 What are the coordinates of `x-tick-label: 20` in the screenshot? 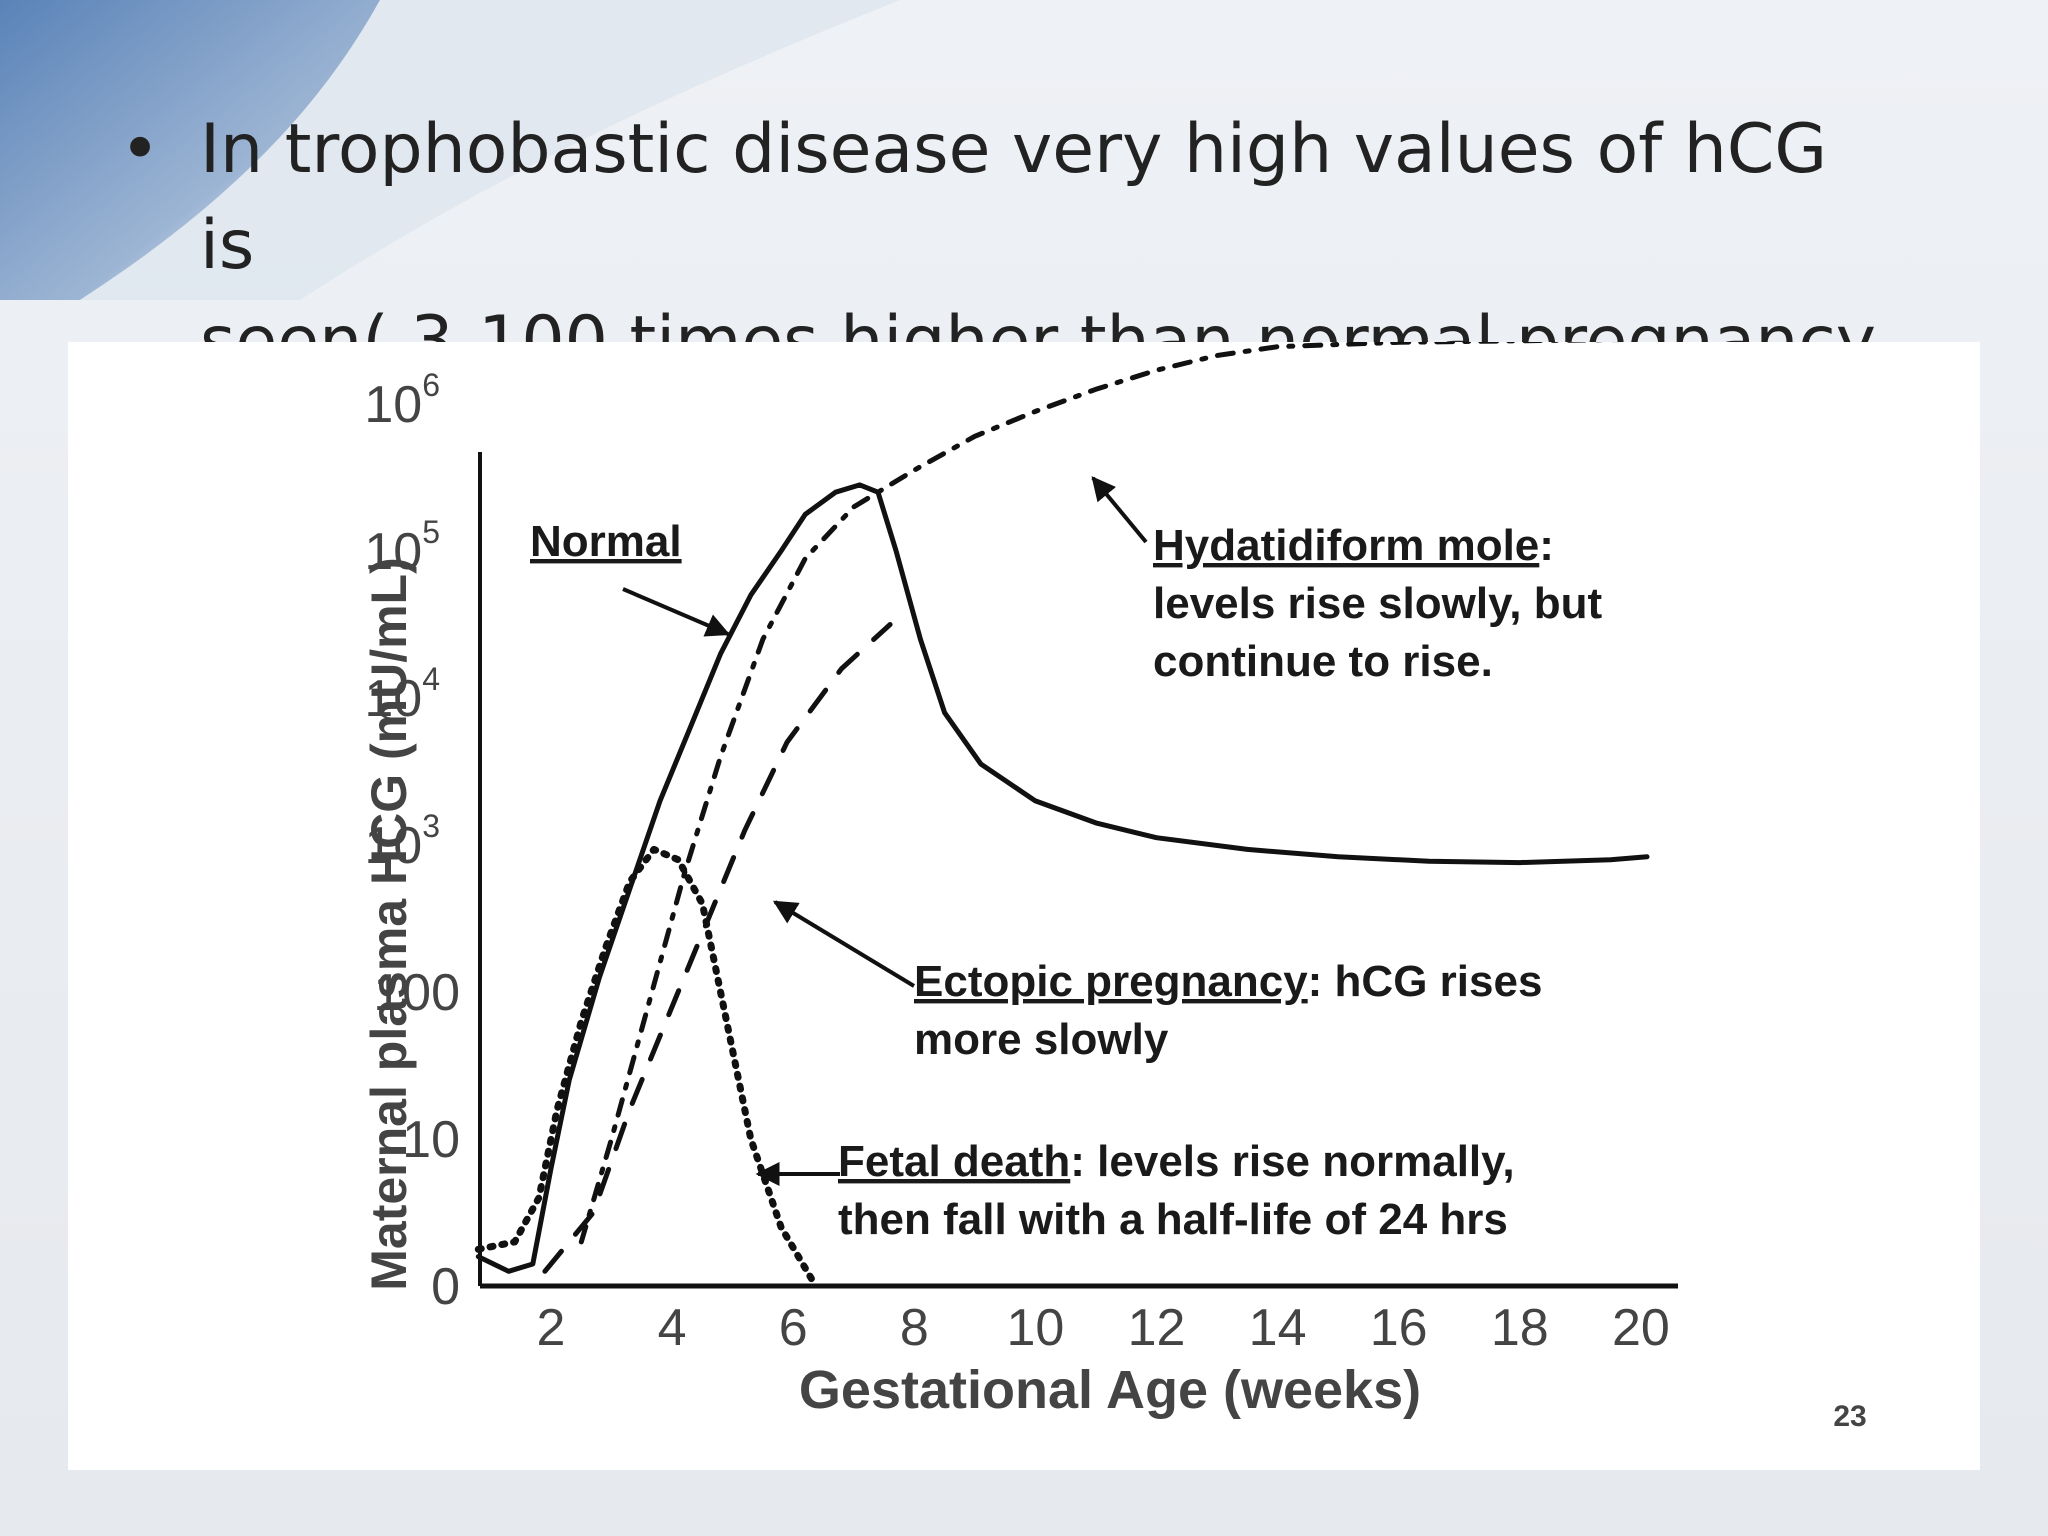 It's located at (1641, 1328).